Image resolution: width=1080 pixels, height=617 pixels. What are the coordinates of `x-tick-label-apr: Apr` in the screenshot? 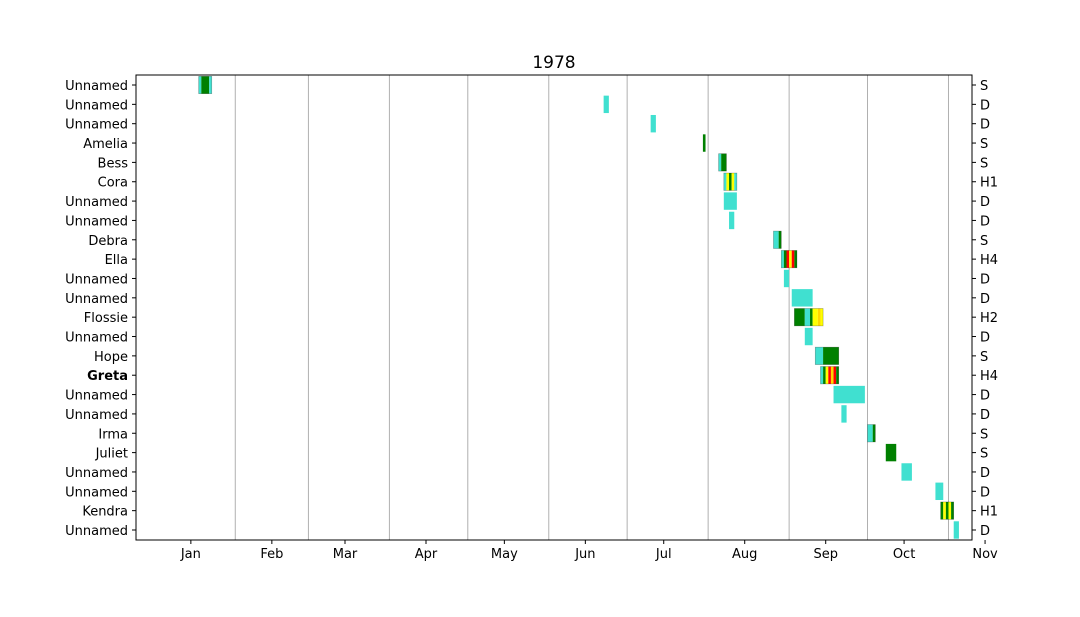 It's located at (426, 554).